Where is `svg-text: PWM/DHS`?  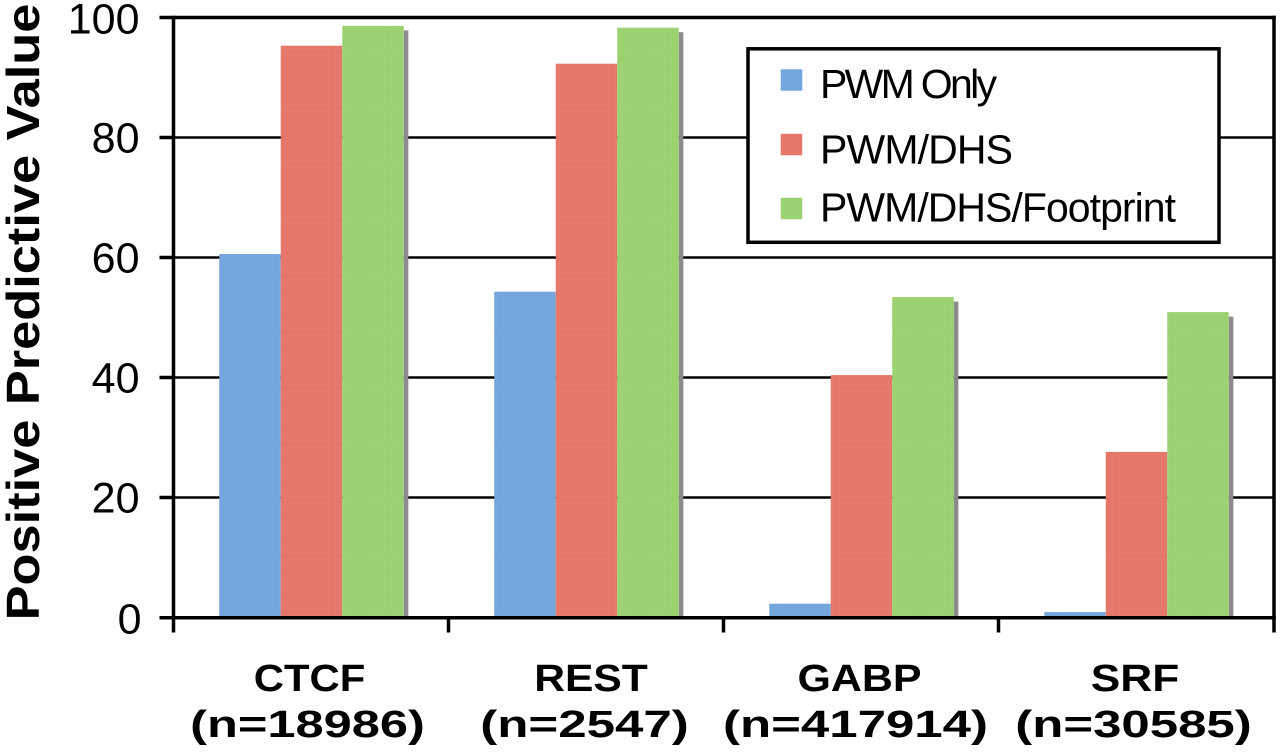
svg-text: PWM/DHS is located at coordinates (916, 149).